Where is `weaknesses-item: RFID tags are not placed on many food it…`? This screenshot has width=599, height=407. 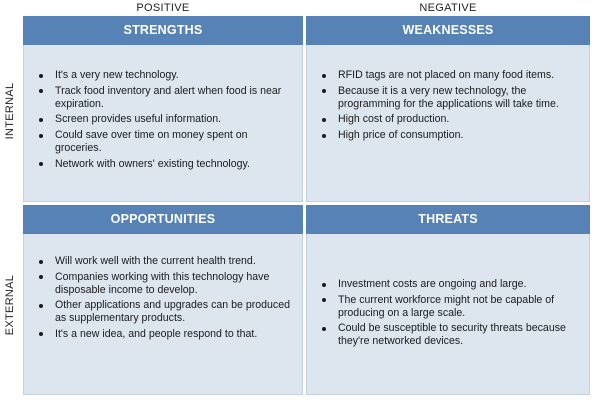
weaknesses-item: RFID tags are not placed on many food it… is located at coordinates (451, 75).